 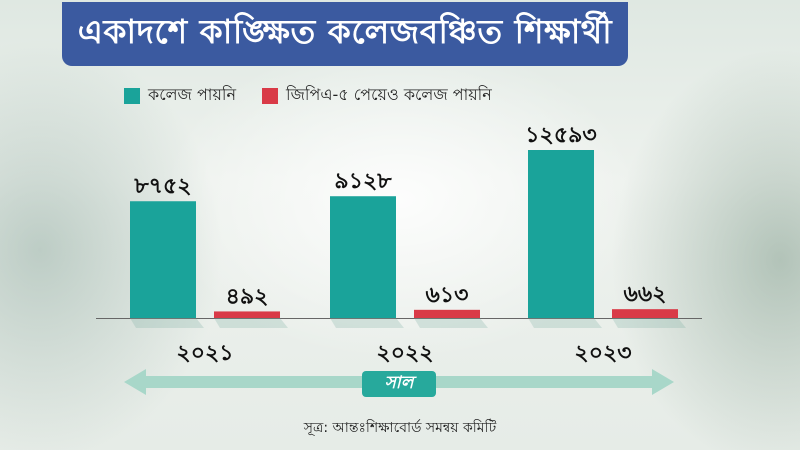 I want to click on source-note: সূত্র: আন্তঃশিক্ষাবোর্ড সমন্বয় কমিটি, so click(x=400, y=428).